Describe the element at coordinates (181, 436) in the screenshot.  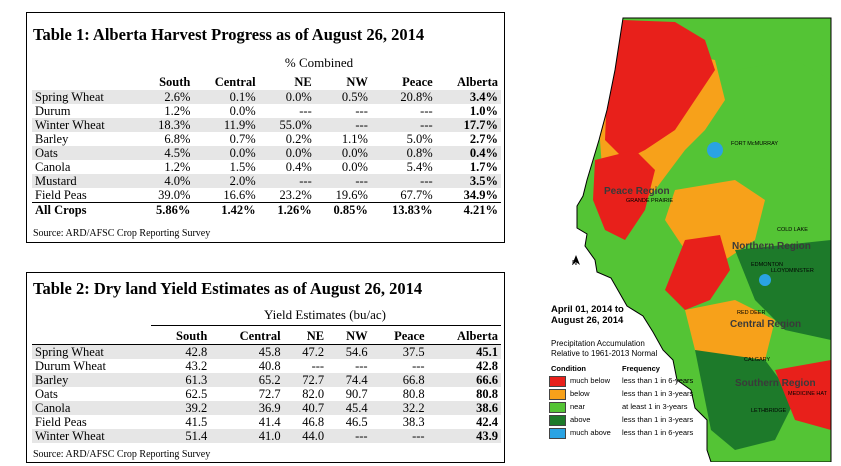
I see `table-cell: 51.4` at that location.